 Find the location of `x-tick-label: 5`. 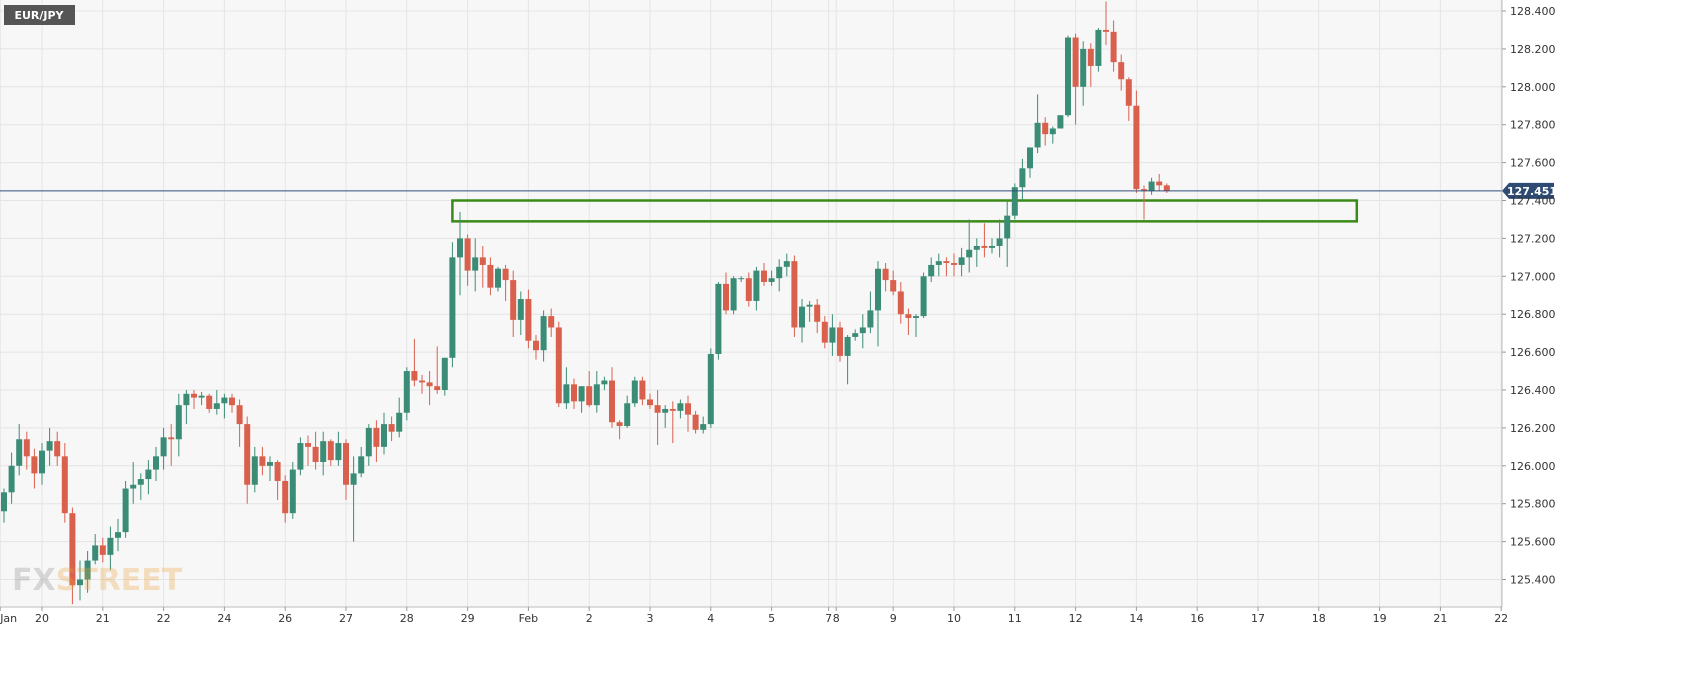

x-tick-label: 5 is located at coordinates (771, 618).